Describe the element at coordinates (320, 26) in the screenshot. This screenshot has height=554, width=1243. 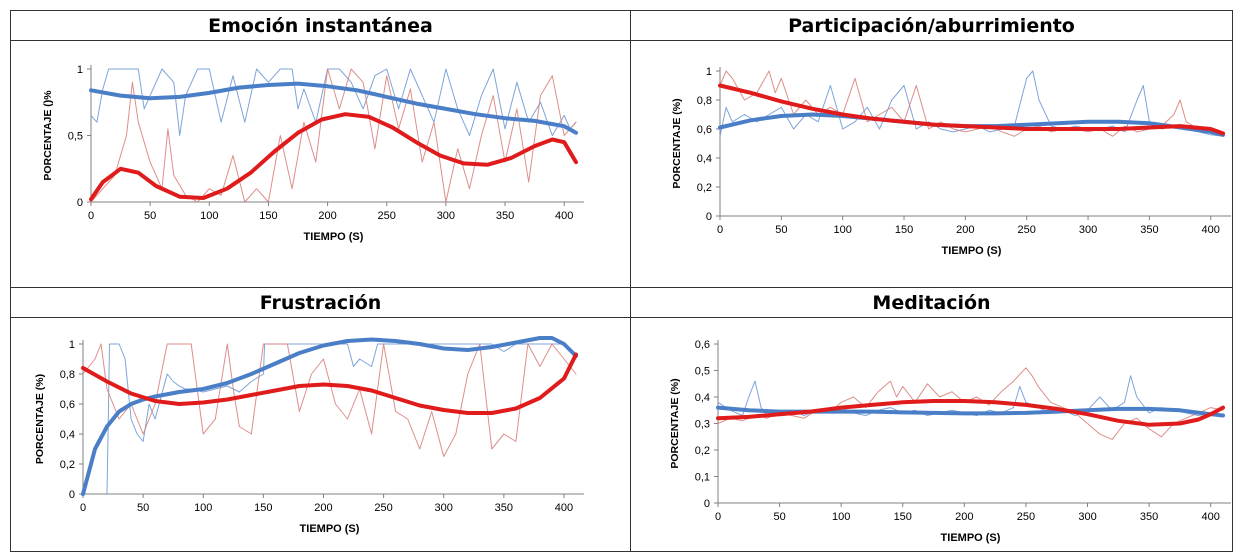
I see `panel-title: Emoción instantánea` at that location.